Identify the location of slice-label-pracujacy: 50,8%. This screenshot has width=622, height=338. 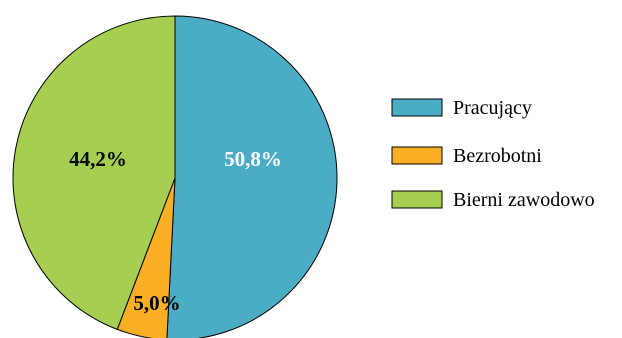
(253, 159).